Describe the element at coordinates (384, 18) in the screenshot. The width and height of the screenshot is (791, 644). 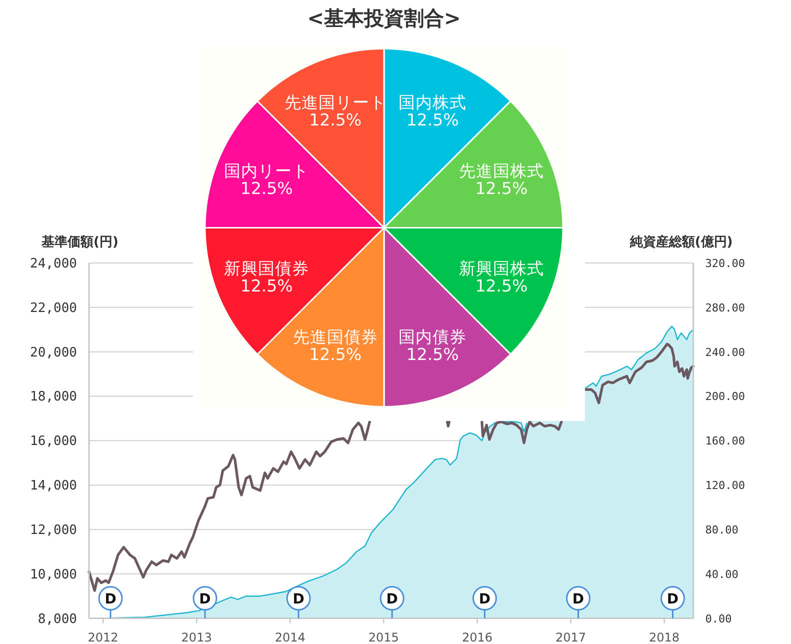
I see `chart-title: <基本投資割合>` at that location.